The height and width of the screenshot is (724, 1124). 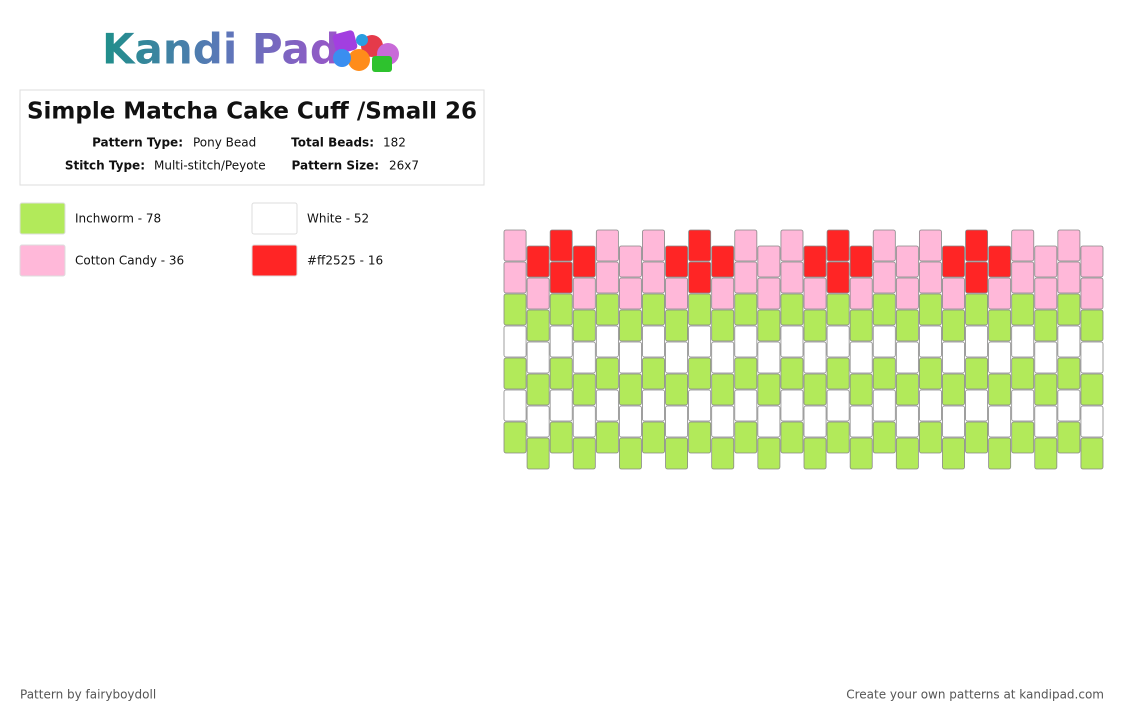 What do you see at coordinates (336, 166) in the screenshot?
I see `field-label: Pattern Size:` at bounding box center [336, 166].